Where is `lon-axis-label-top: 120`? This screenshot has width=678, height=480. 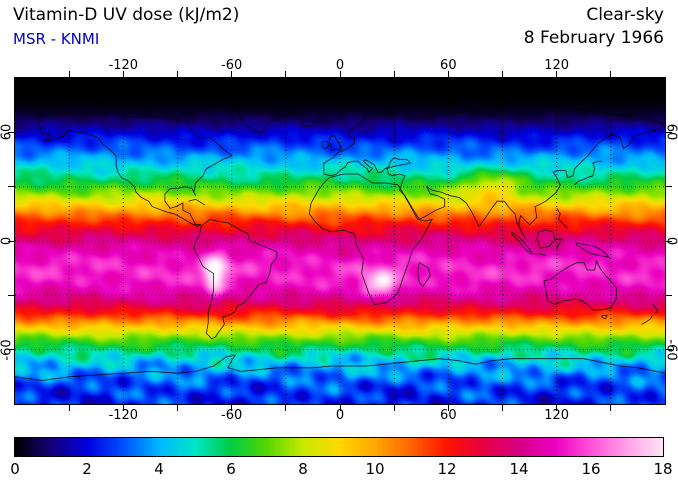
lon-axis-label-top: 120 is located at coordinates (557, 65).